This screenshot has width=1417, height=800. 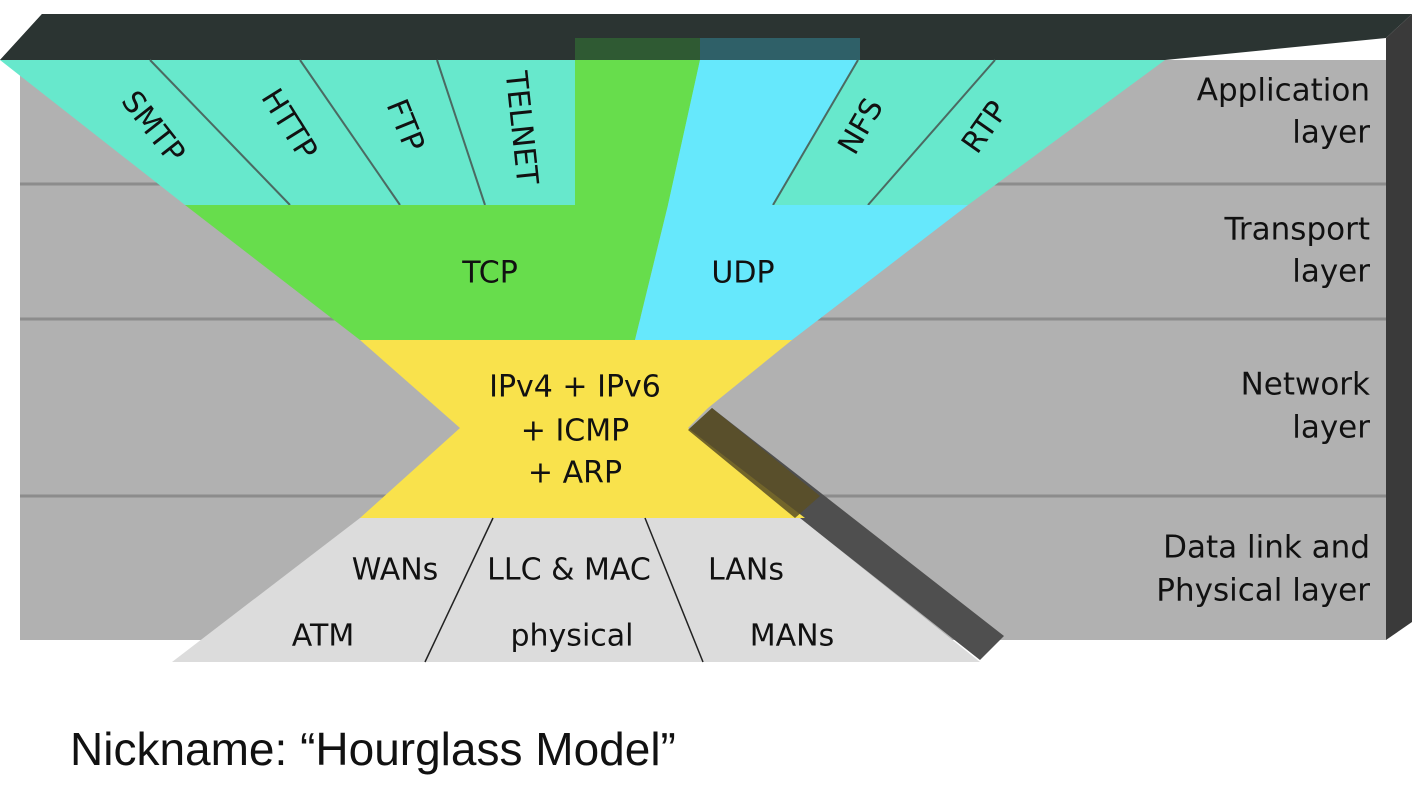 I want to click on layer-label-application-2: layer, so click(x=1331, y=133).